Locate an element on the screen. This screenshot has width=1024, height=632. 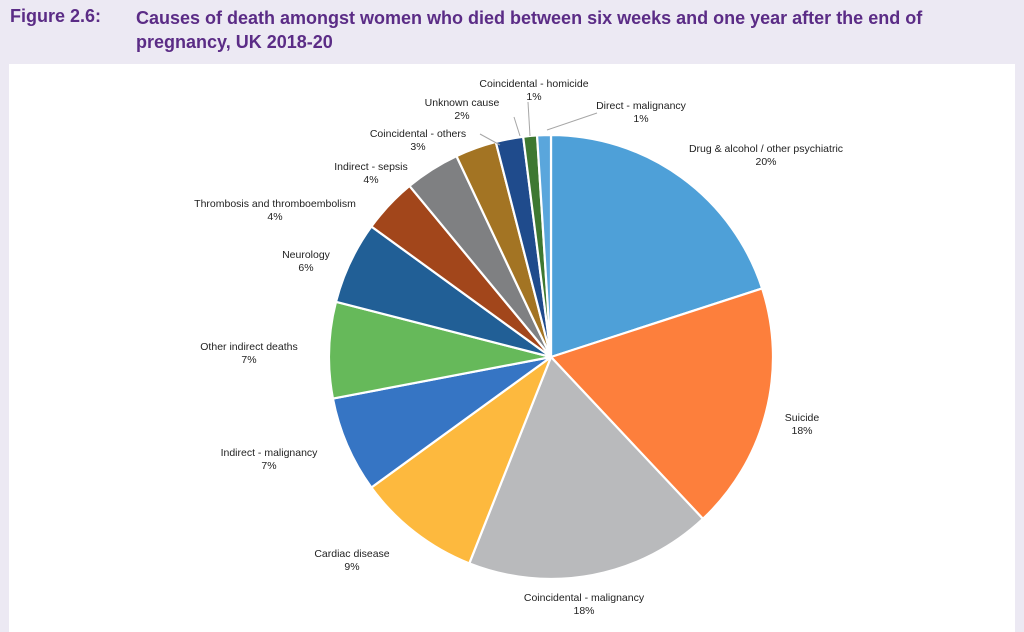
slice-label-coincidental-malignancy: Coincidental - malignancy is located at coordinates (584, 598).